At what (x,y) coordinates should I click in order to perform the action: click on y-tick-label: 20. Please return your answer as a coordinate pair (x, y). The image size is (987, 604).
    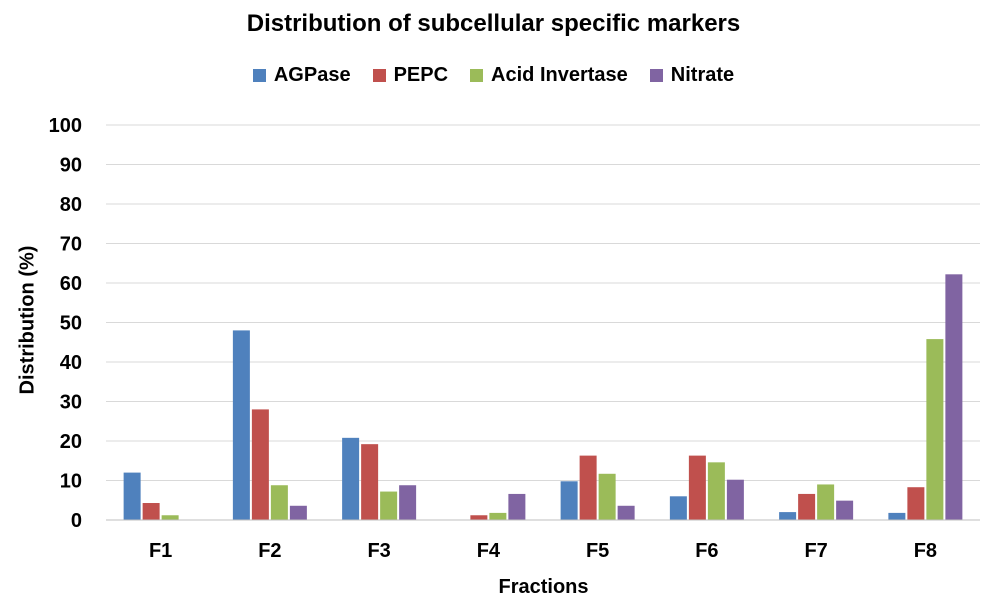
    Looking at the image, I should click on (71, 442).